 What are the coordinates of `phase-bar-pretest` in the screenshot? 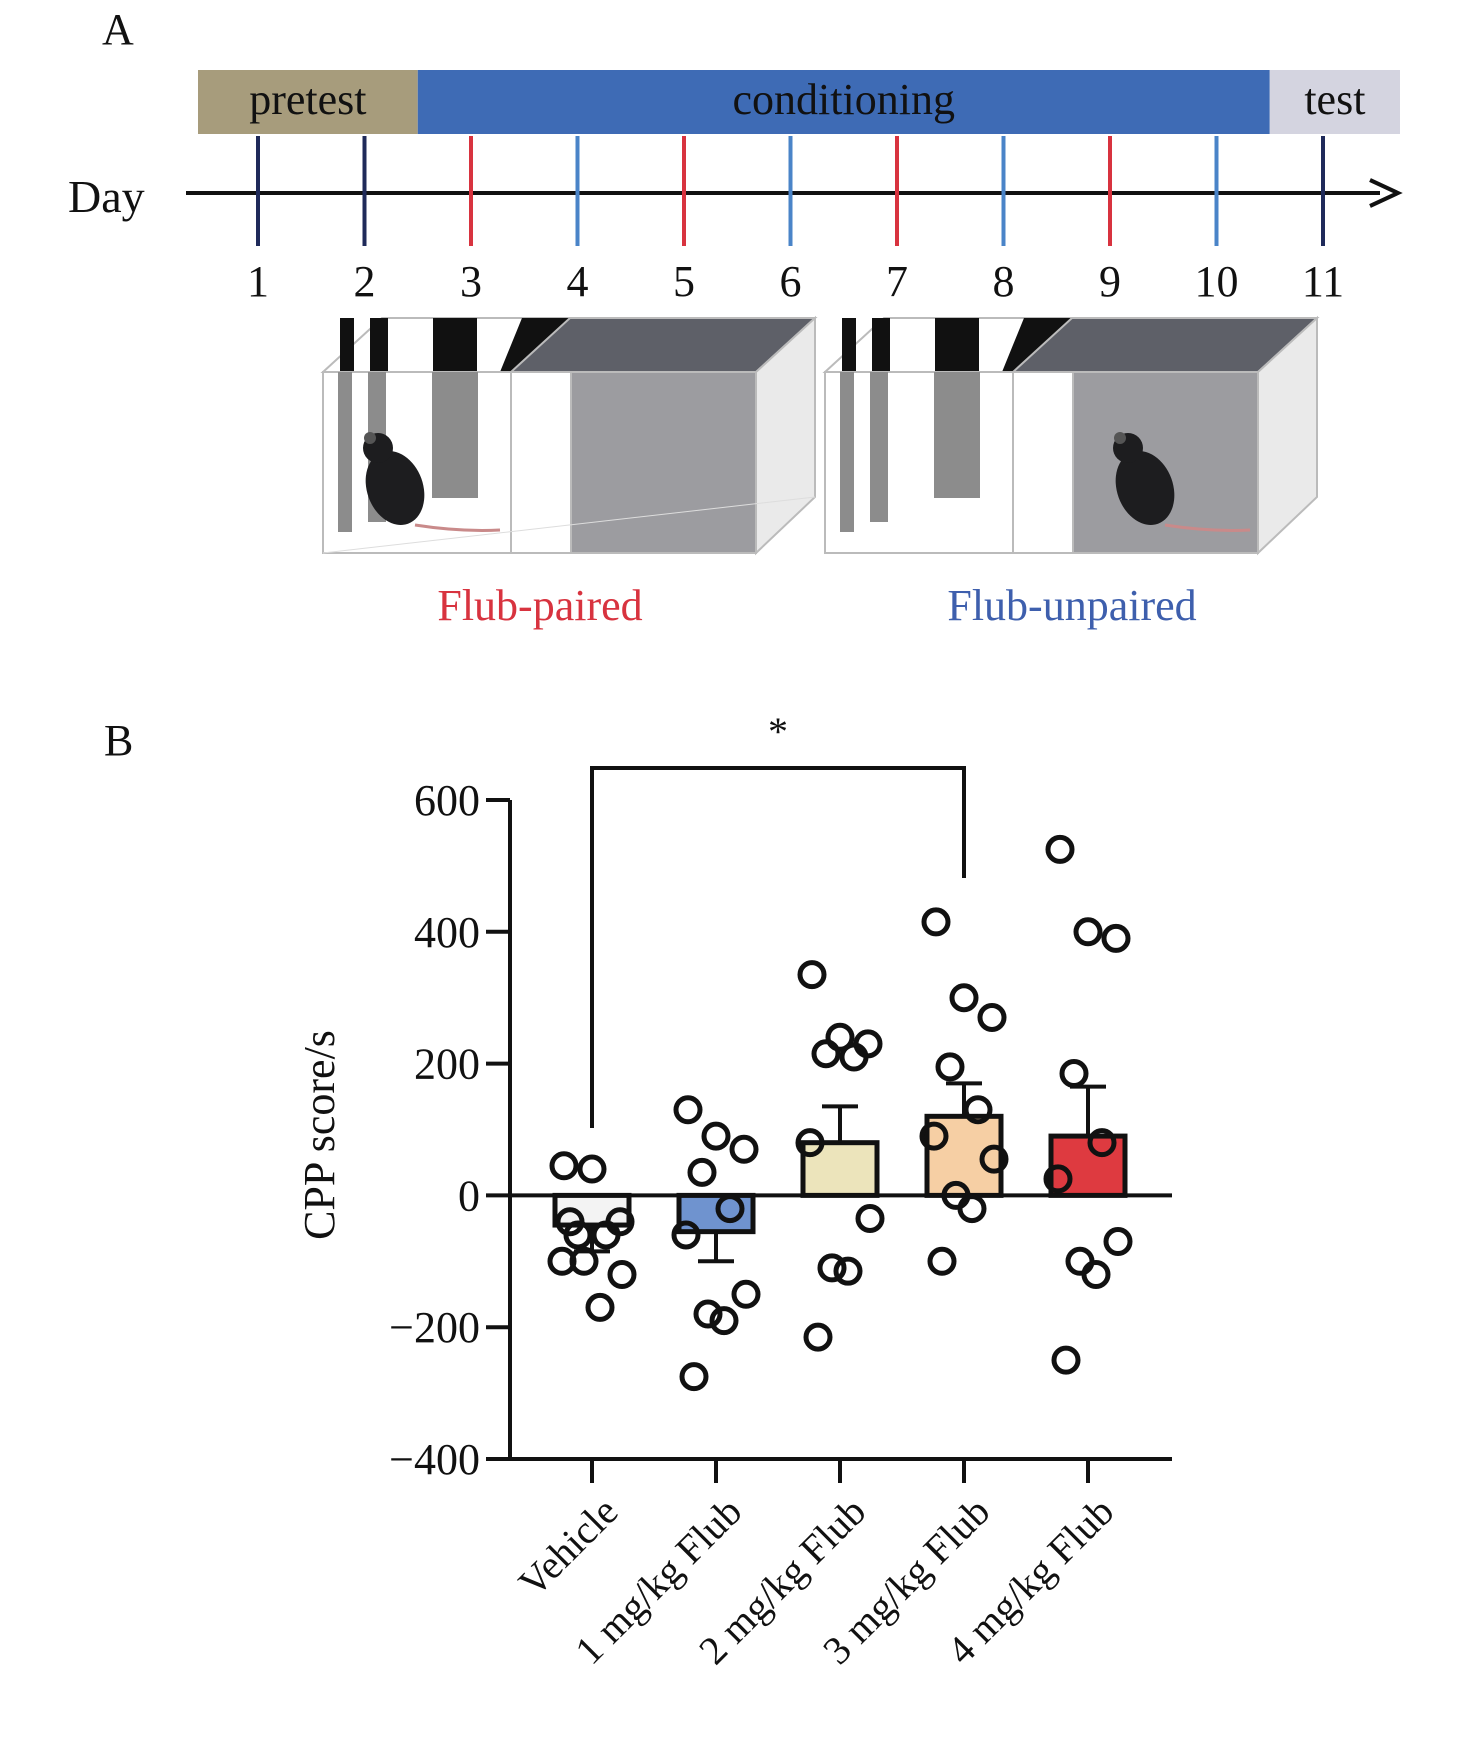 It's located at (308, 102).